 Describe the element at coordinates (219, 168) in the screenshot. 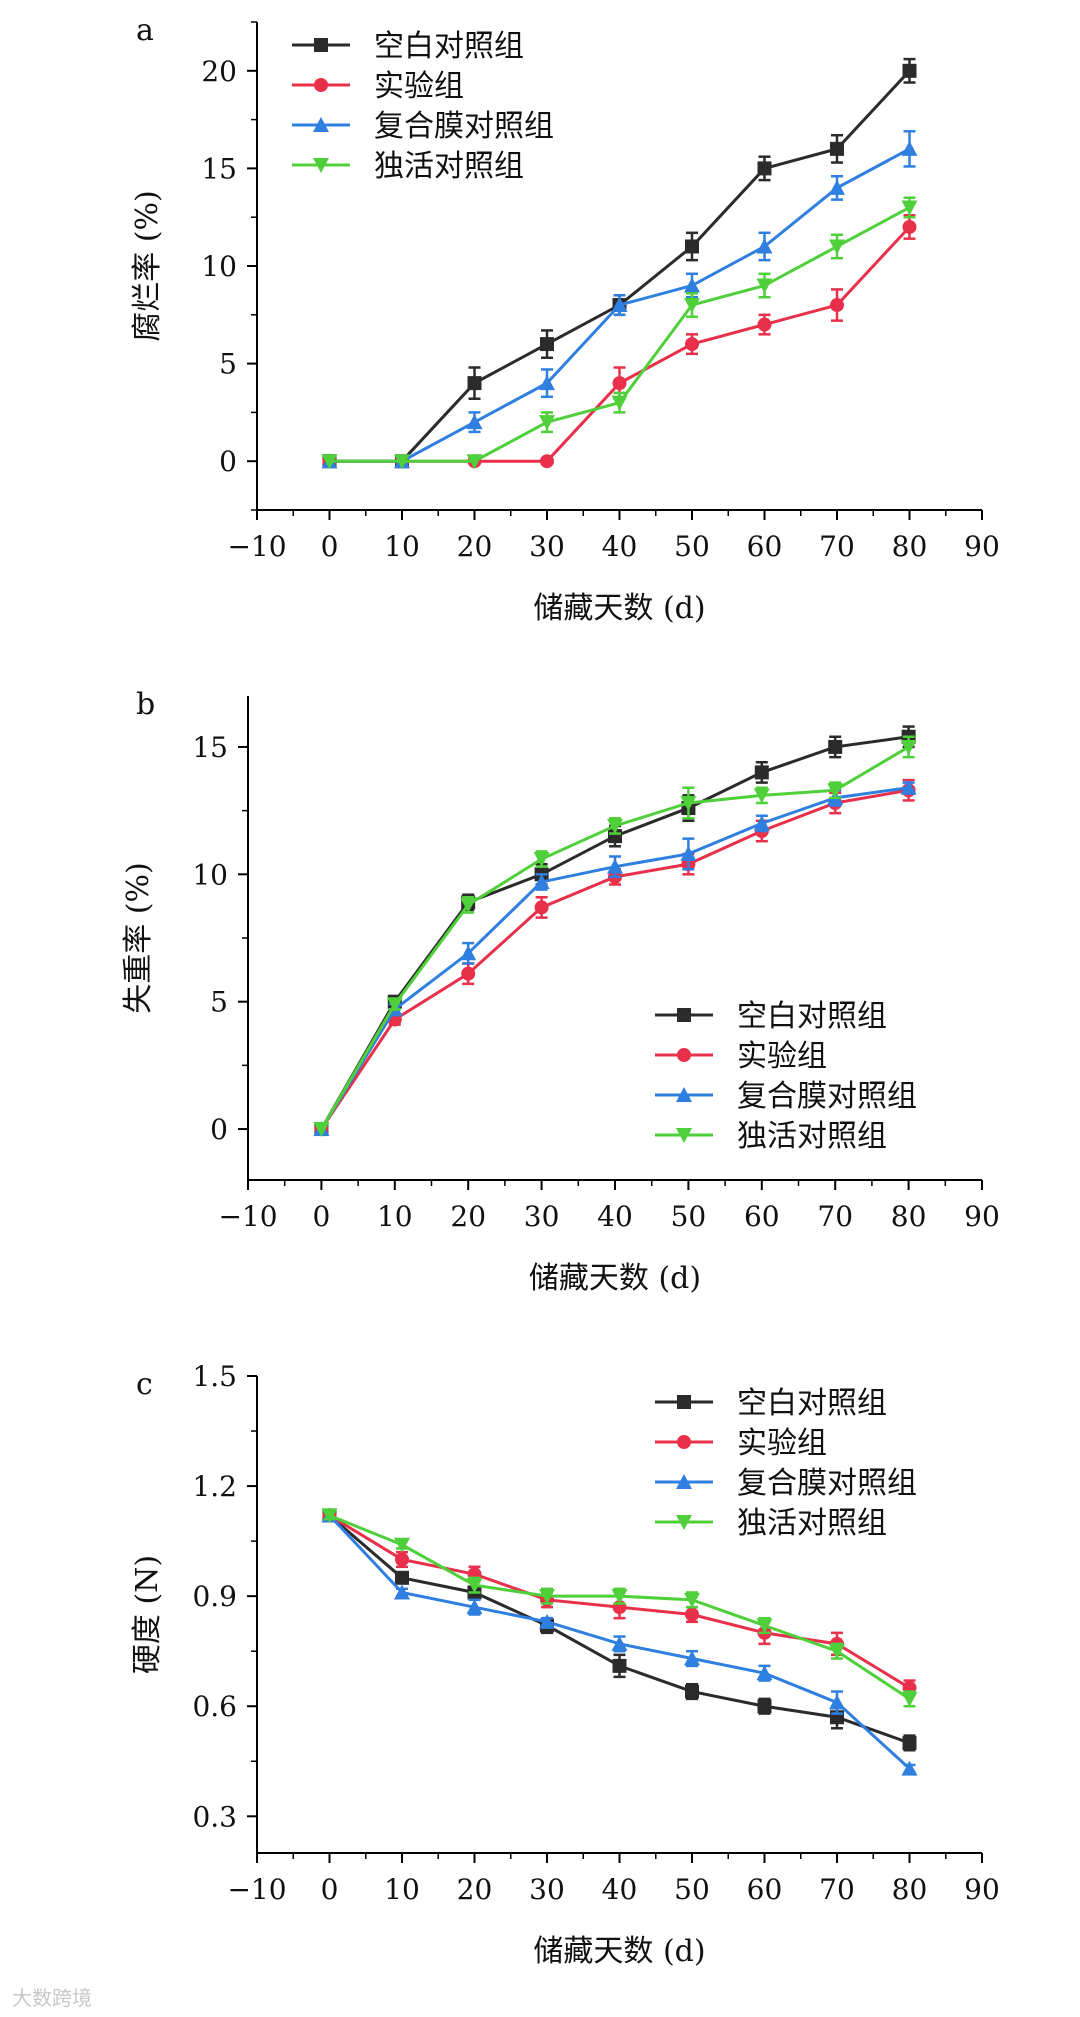

I see `y-tick-label: 15` at that location.